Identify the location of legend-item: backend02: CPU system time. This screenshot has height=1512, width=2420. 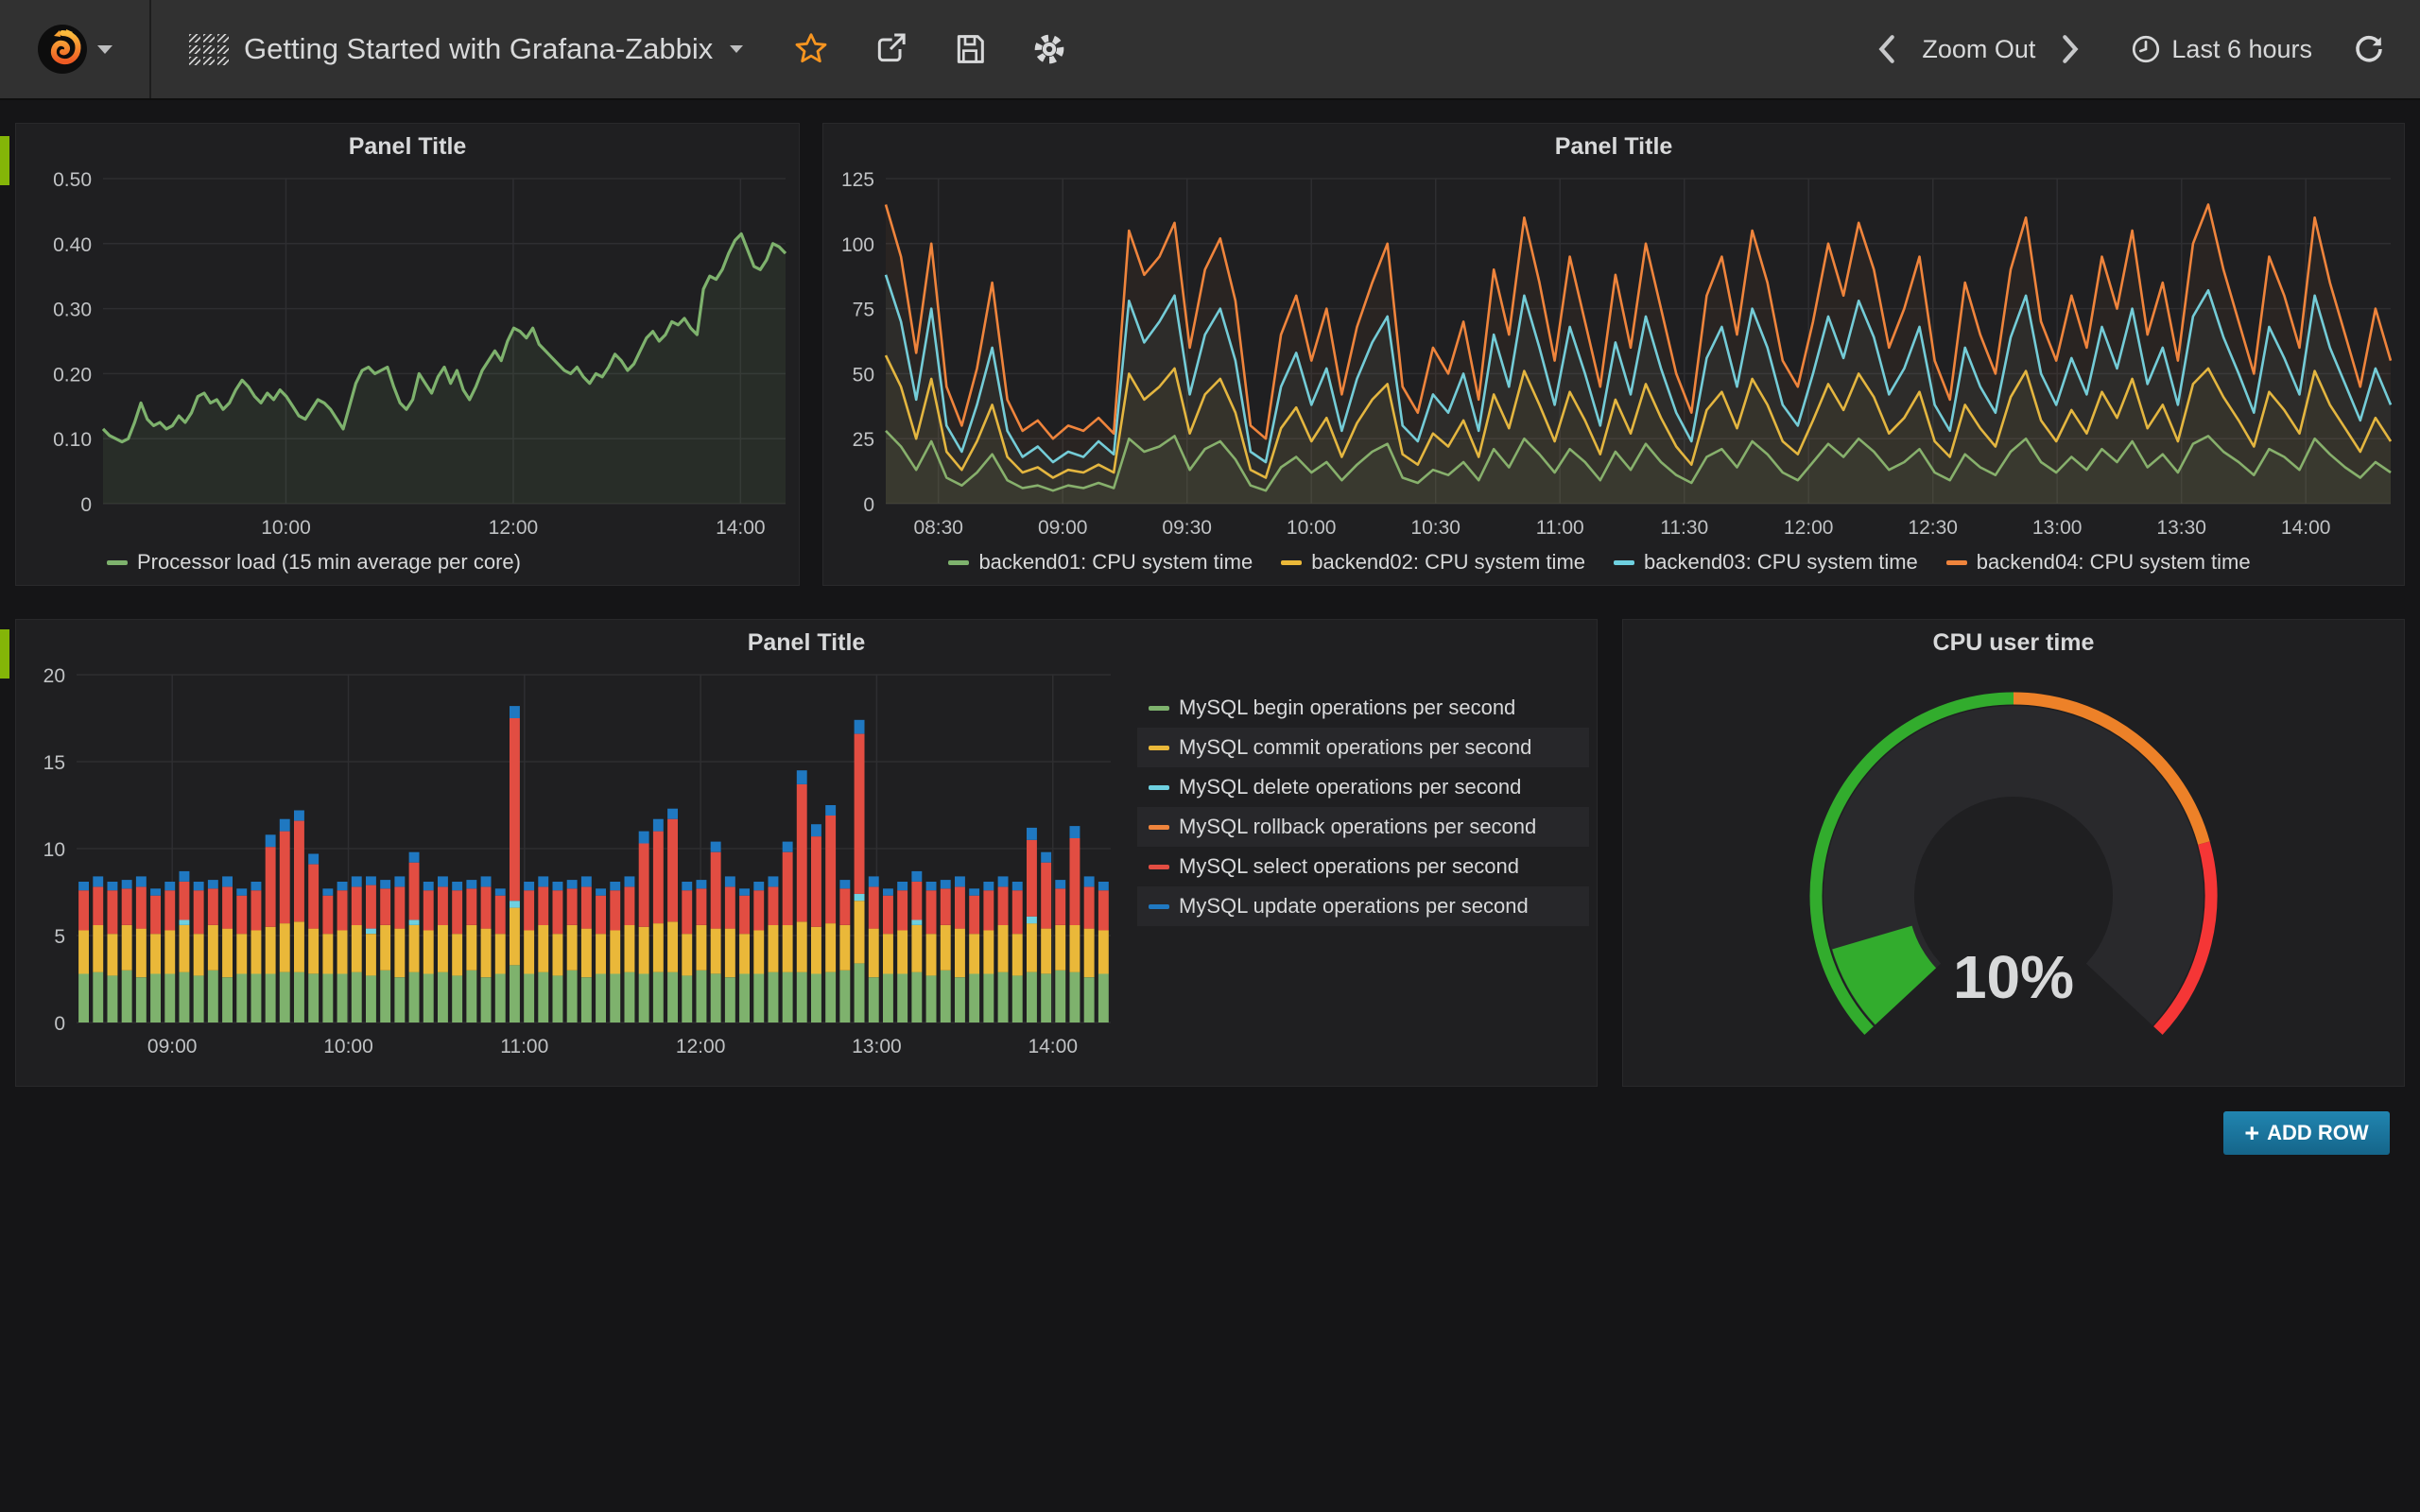
(1433, 562).